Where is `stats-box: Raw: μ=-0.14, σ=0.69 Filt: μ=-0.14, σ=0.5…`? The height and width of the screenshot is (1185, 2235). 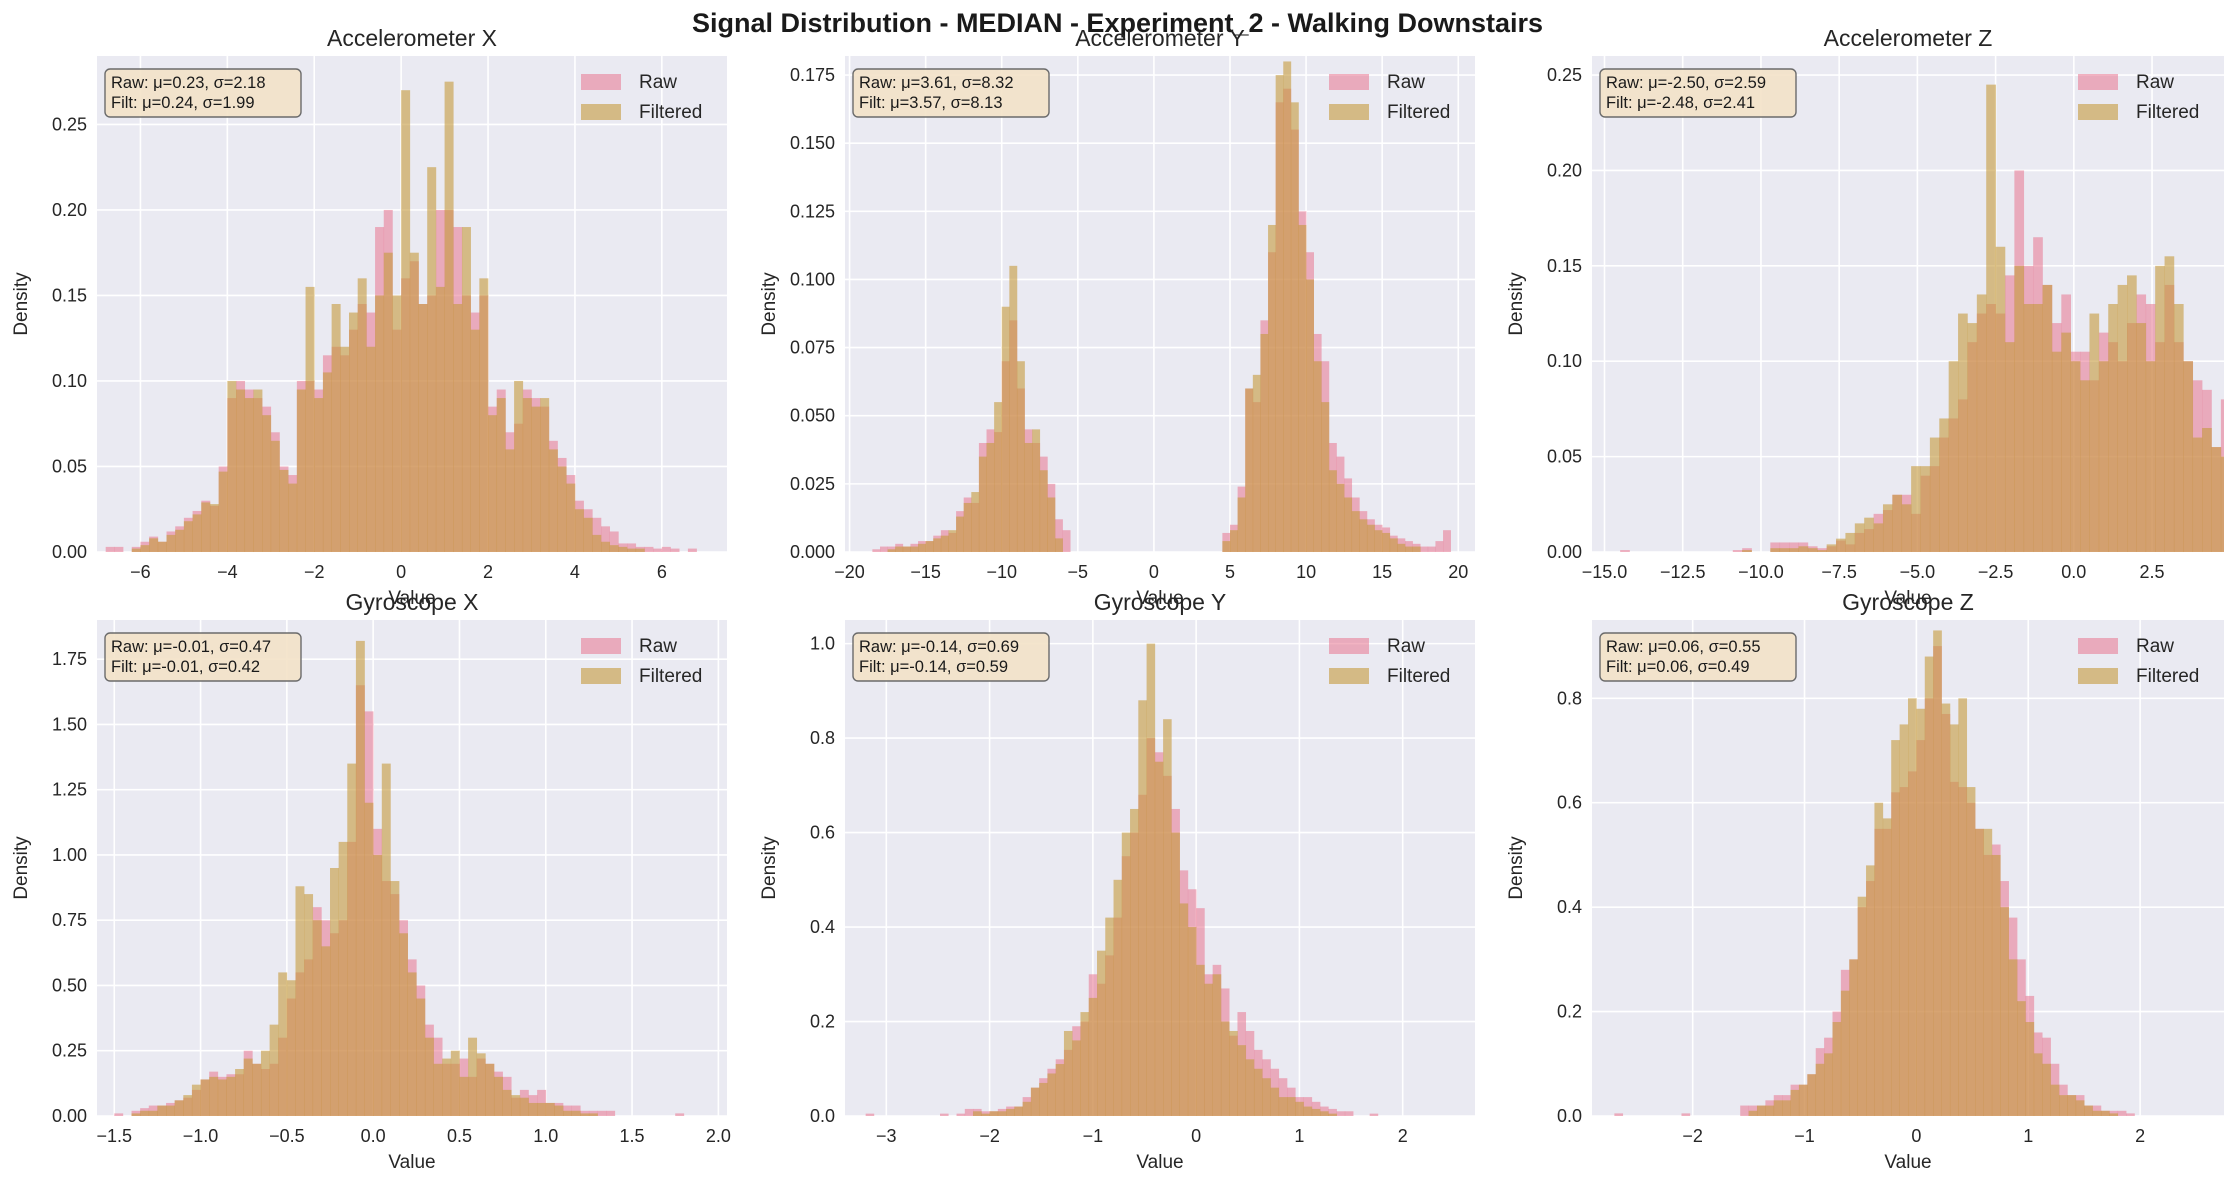
stats-box: Raw: μ=-0.14, σ=0.69 Filt: μ=-0.14, σ=0.5… is located at coordinates (951, 657).